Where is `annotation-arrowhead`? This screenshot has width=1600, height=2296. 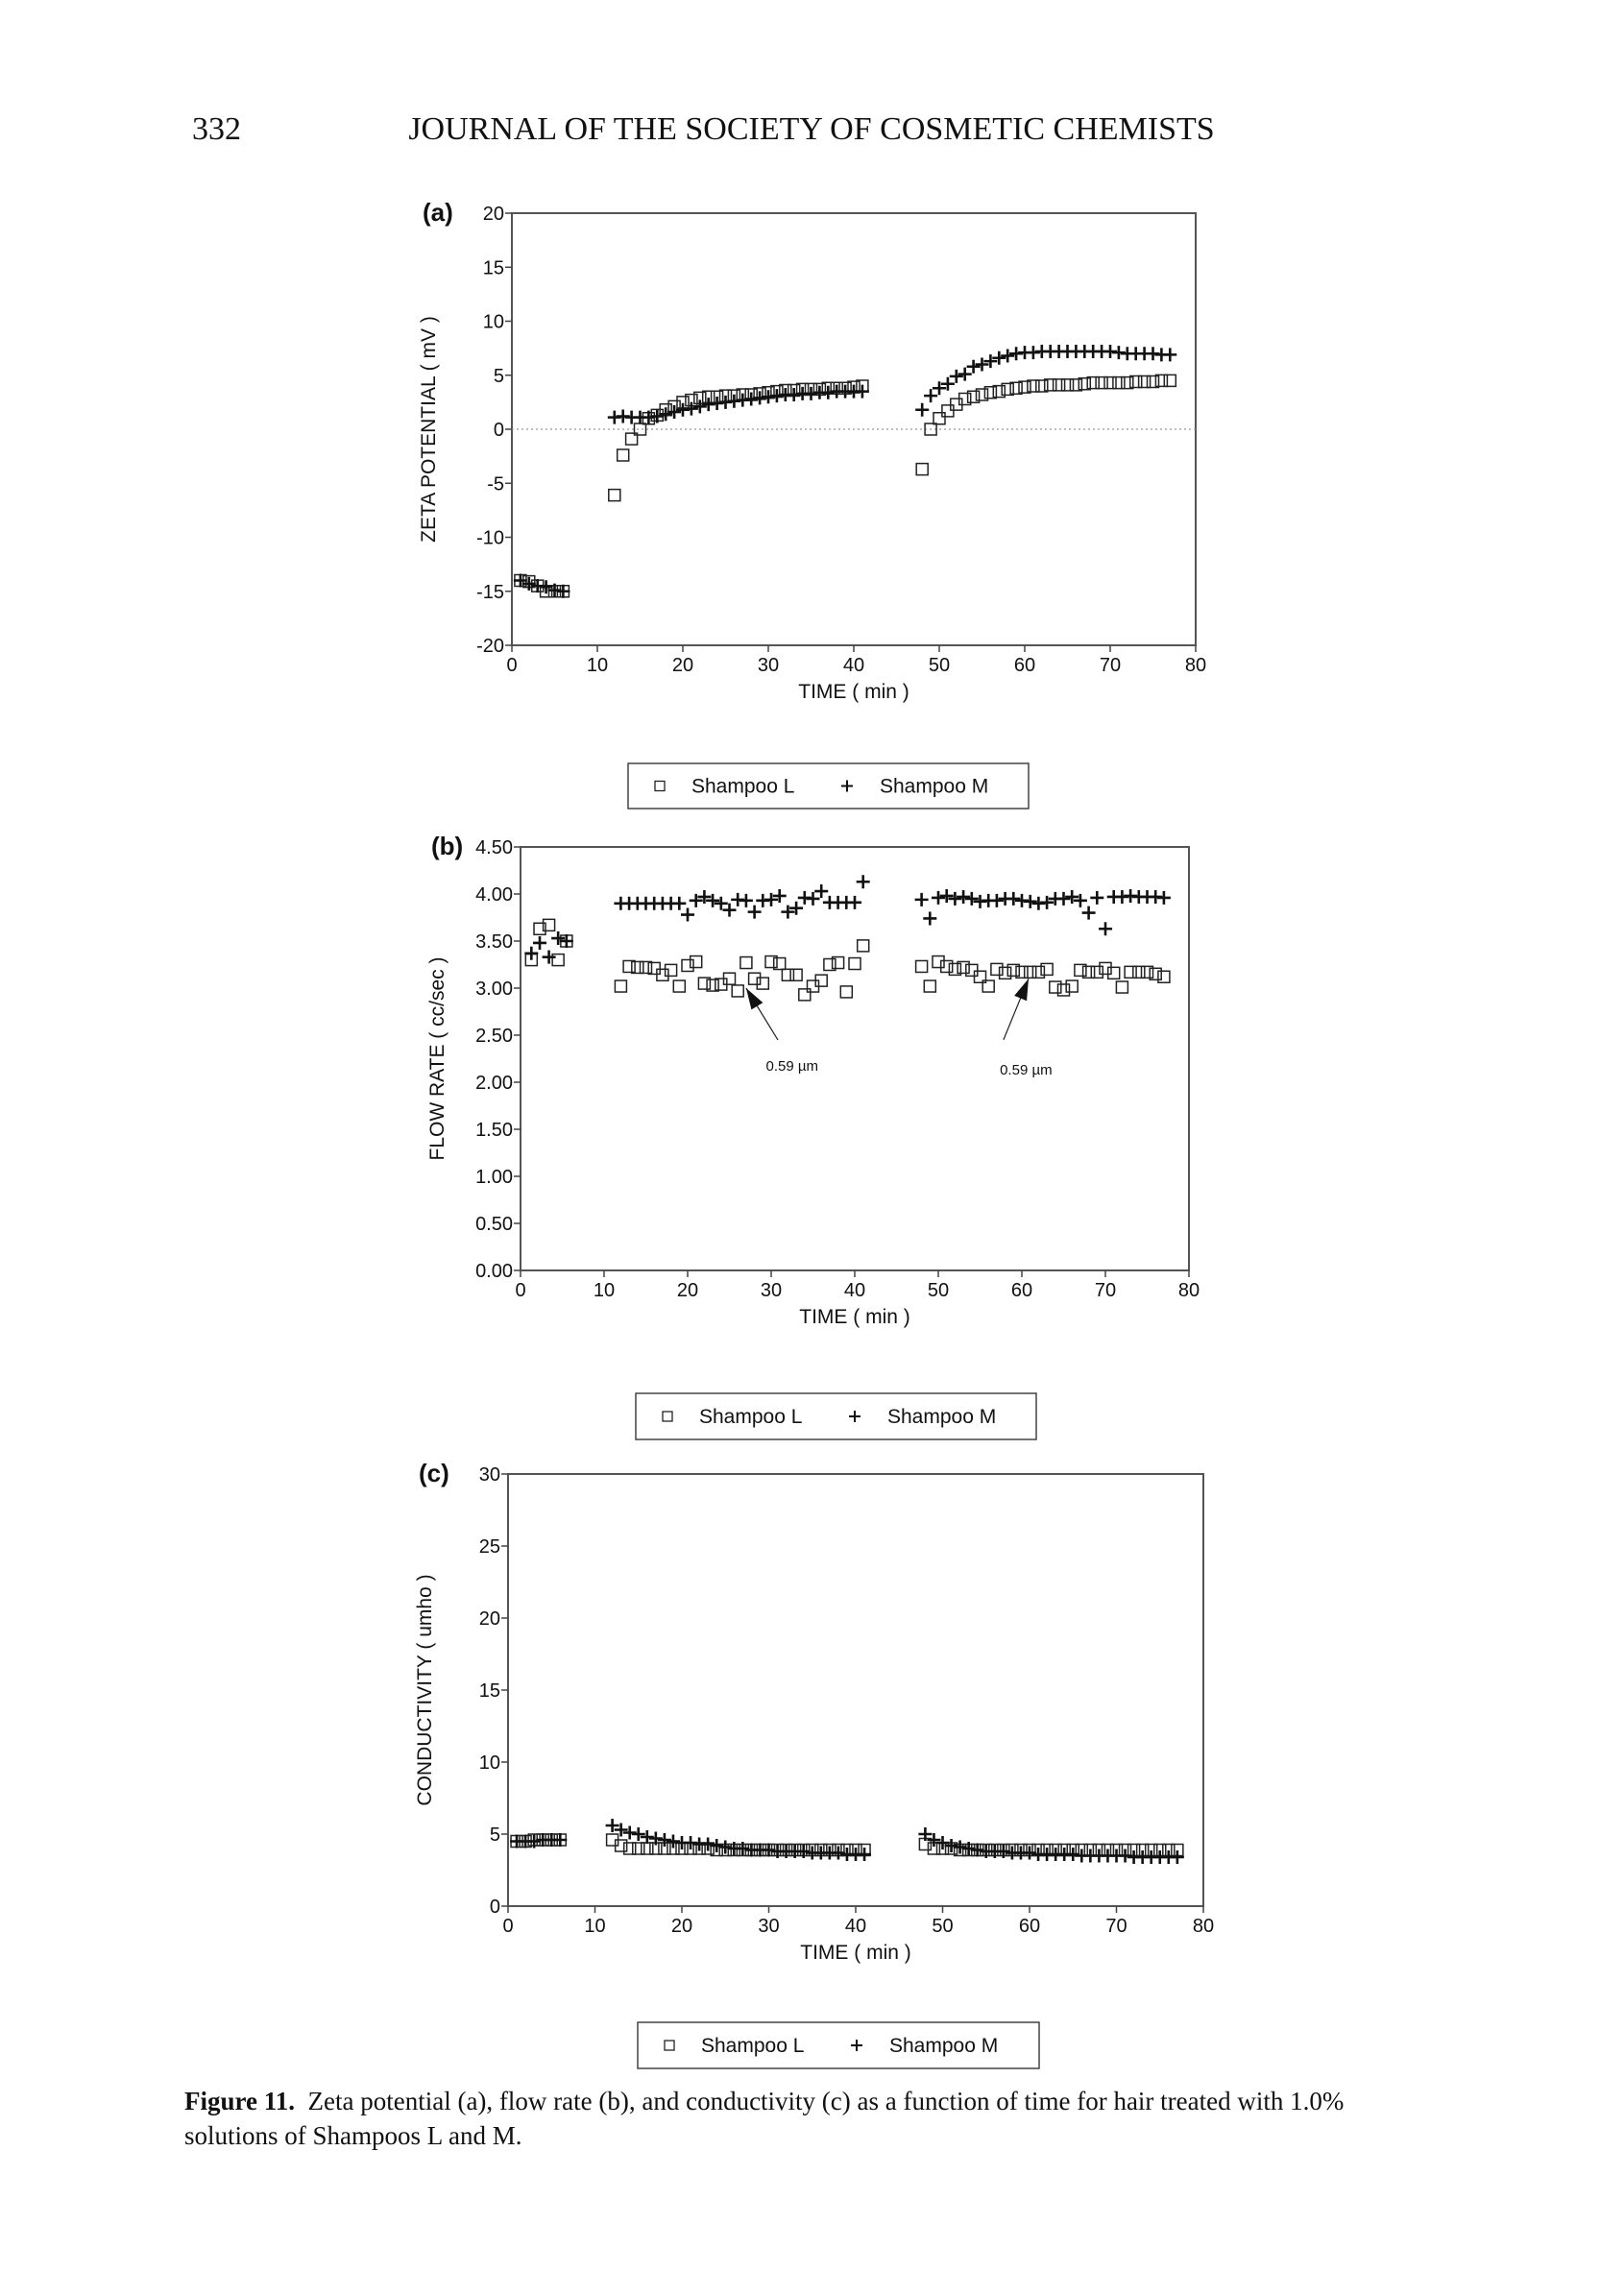
annotation-arrowhead is located at coordinates (1021, 991).